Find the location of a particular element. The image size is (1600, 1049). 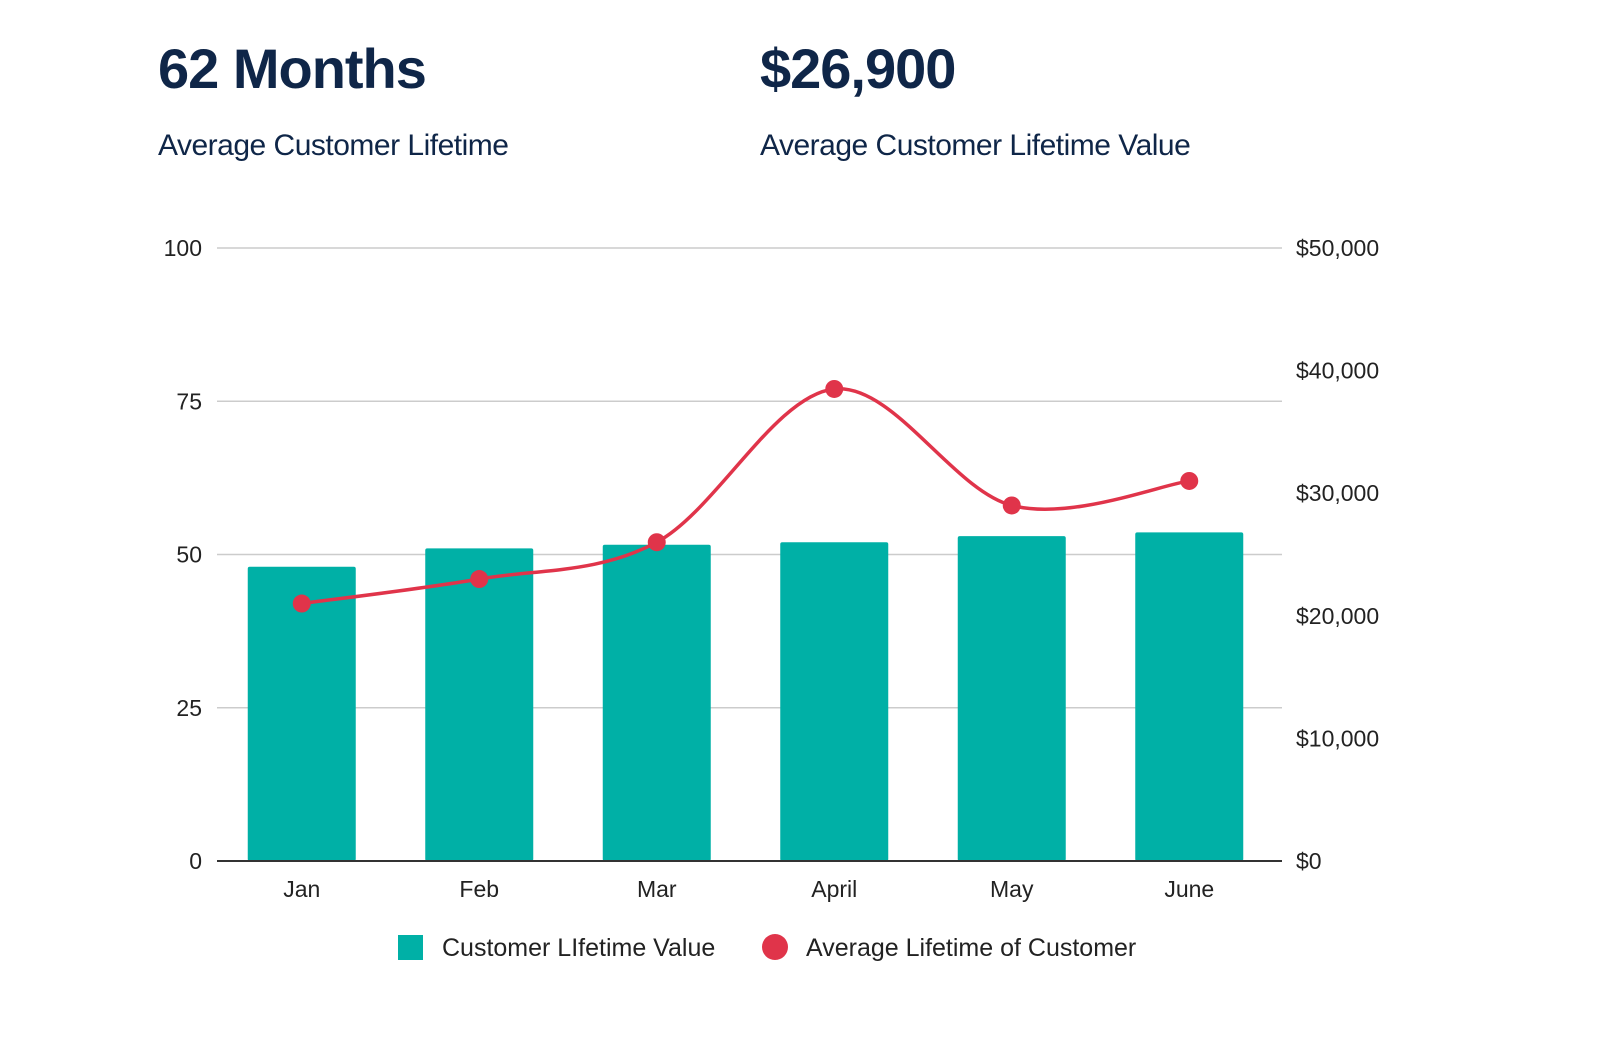

left-tick-label: 75 is located at coordinates (189, 401).